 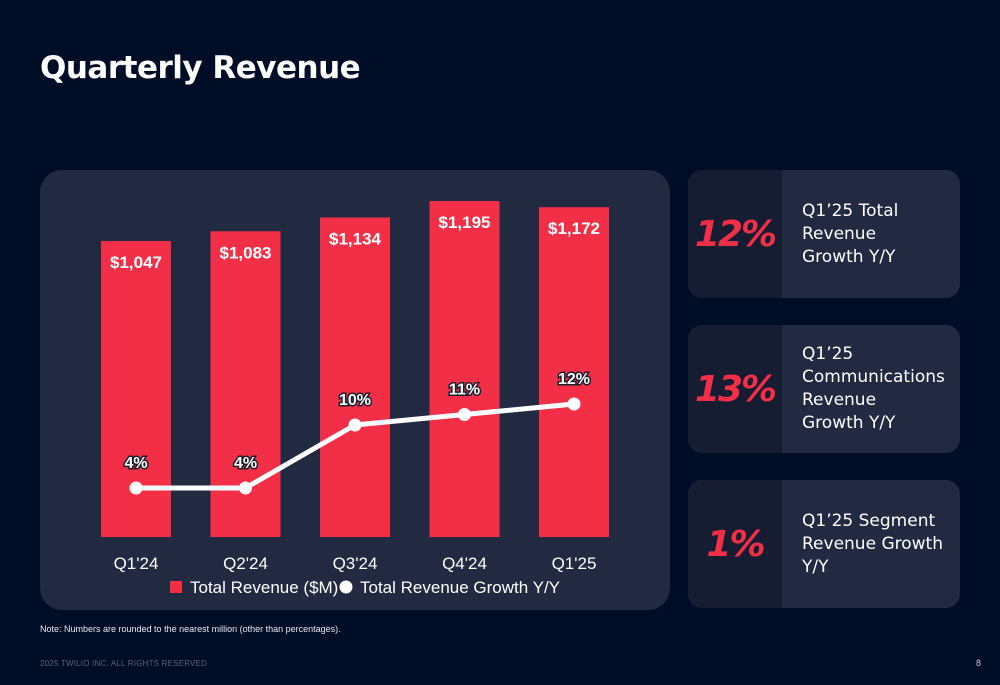 What do you see at coordinates (464, 563) in the screenshot?
I see `x-tick-label: Q4'24` at bounding box center [464, 563].